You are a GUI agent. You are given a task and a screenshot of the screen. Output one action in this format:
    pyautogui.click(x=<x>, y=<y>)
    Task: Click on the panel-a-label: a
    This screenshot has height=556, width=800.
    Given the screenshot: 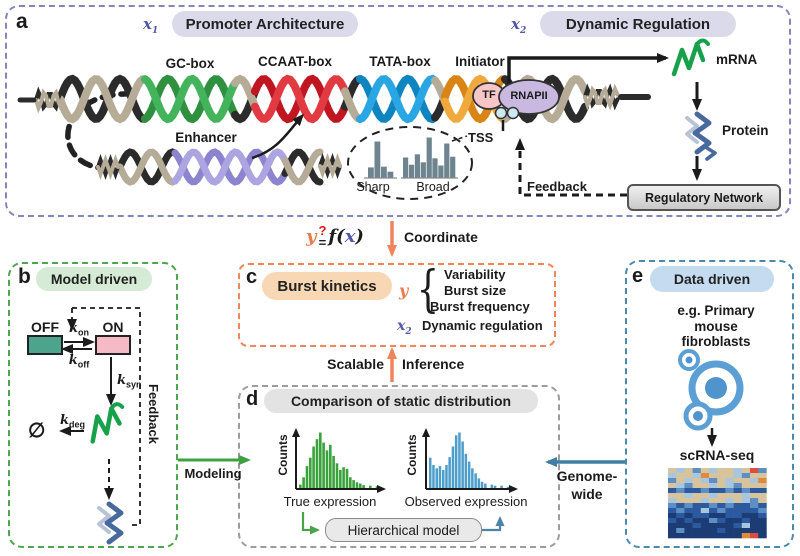 What is the action you would take?
    pyautogui.click(x=22, y=21)
    